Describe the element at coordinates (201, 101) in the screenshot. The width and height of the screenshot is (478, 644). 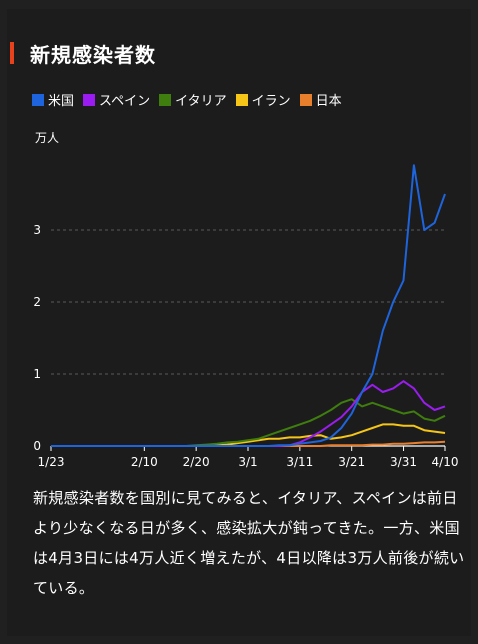
I see `legend-label: イタリア` at that location.